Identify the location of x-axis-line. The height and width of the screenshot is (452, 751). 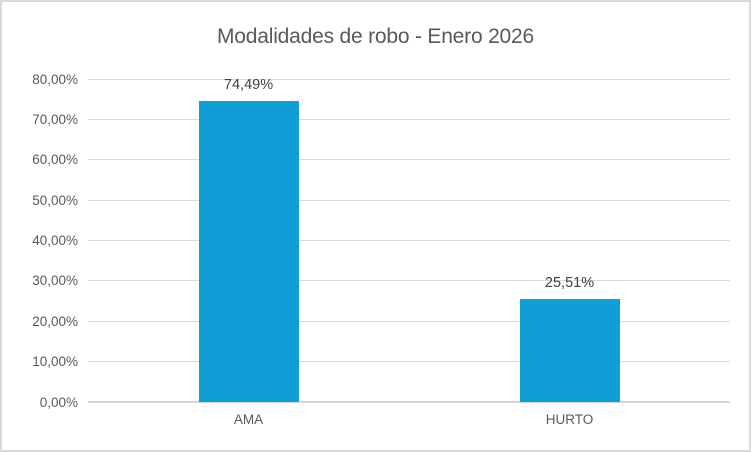
(409, 402).